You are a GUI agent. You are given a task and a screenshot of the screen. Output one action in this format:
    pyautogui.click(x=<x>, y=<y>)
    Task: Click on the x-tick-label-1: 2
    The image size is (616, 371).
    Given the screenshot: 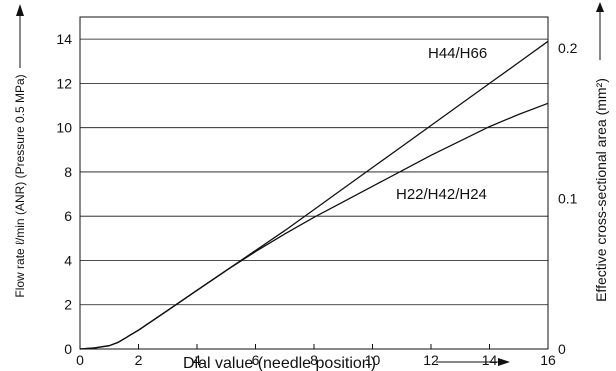 What is the action you would take?
    pyautogui.click(x=139, y=360)
    